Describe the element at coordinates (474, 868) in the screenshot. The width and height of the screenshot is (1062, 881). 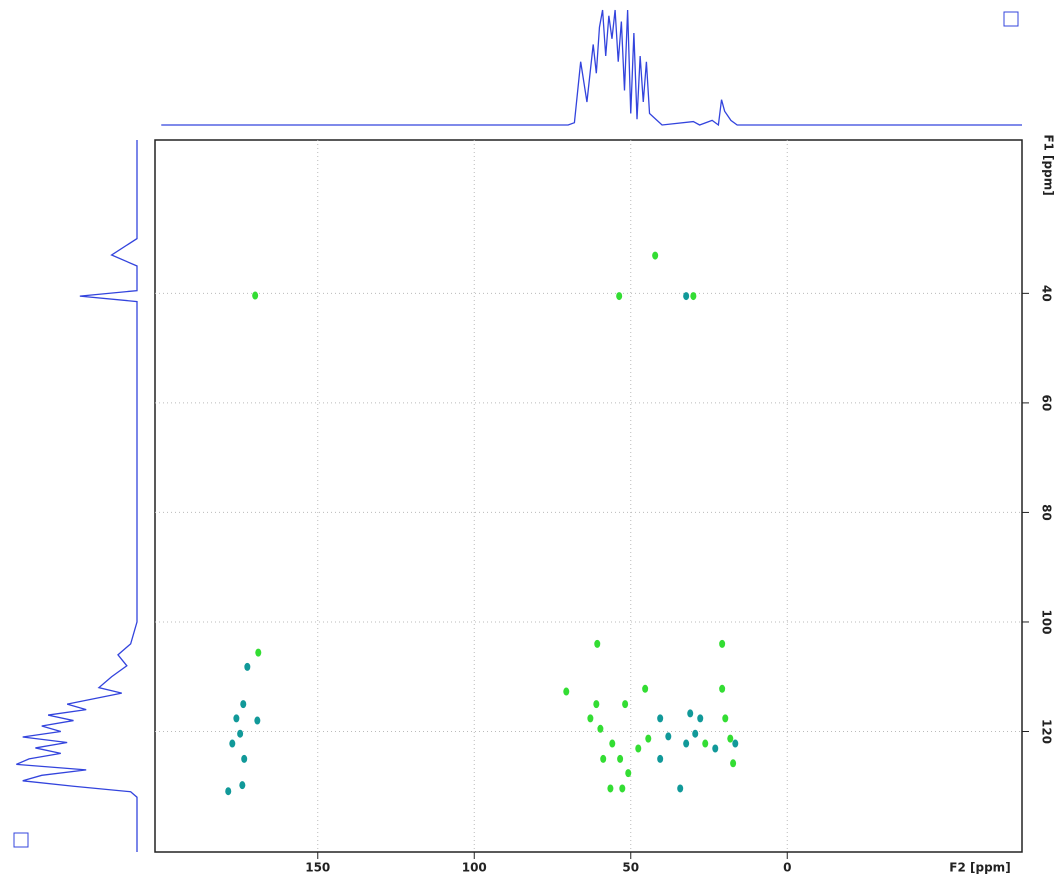
I see `x-tick-label: 100` at that location.